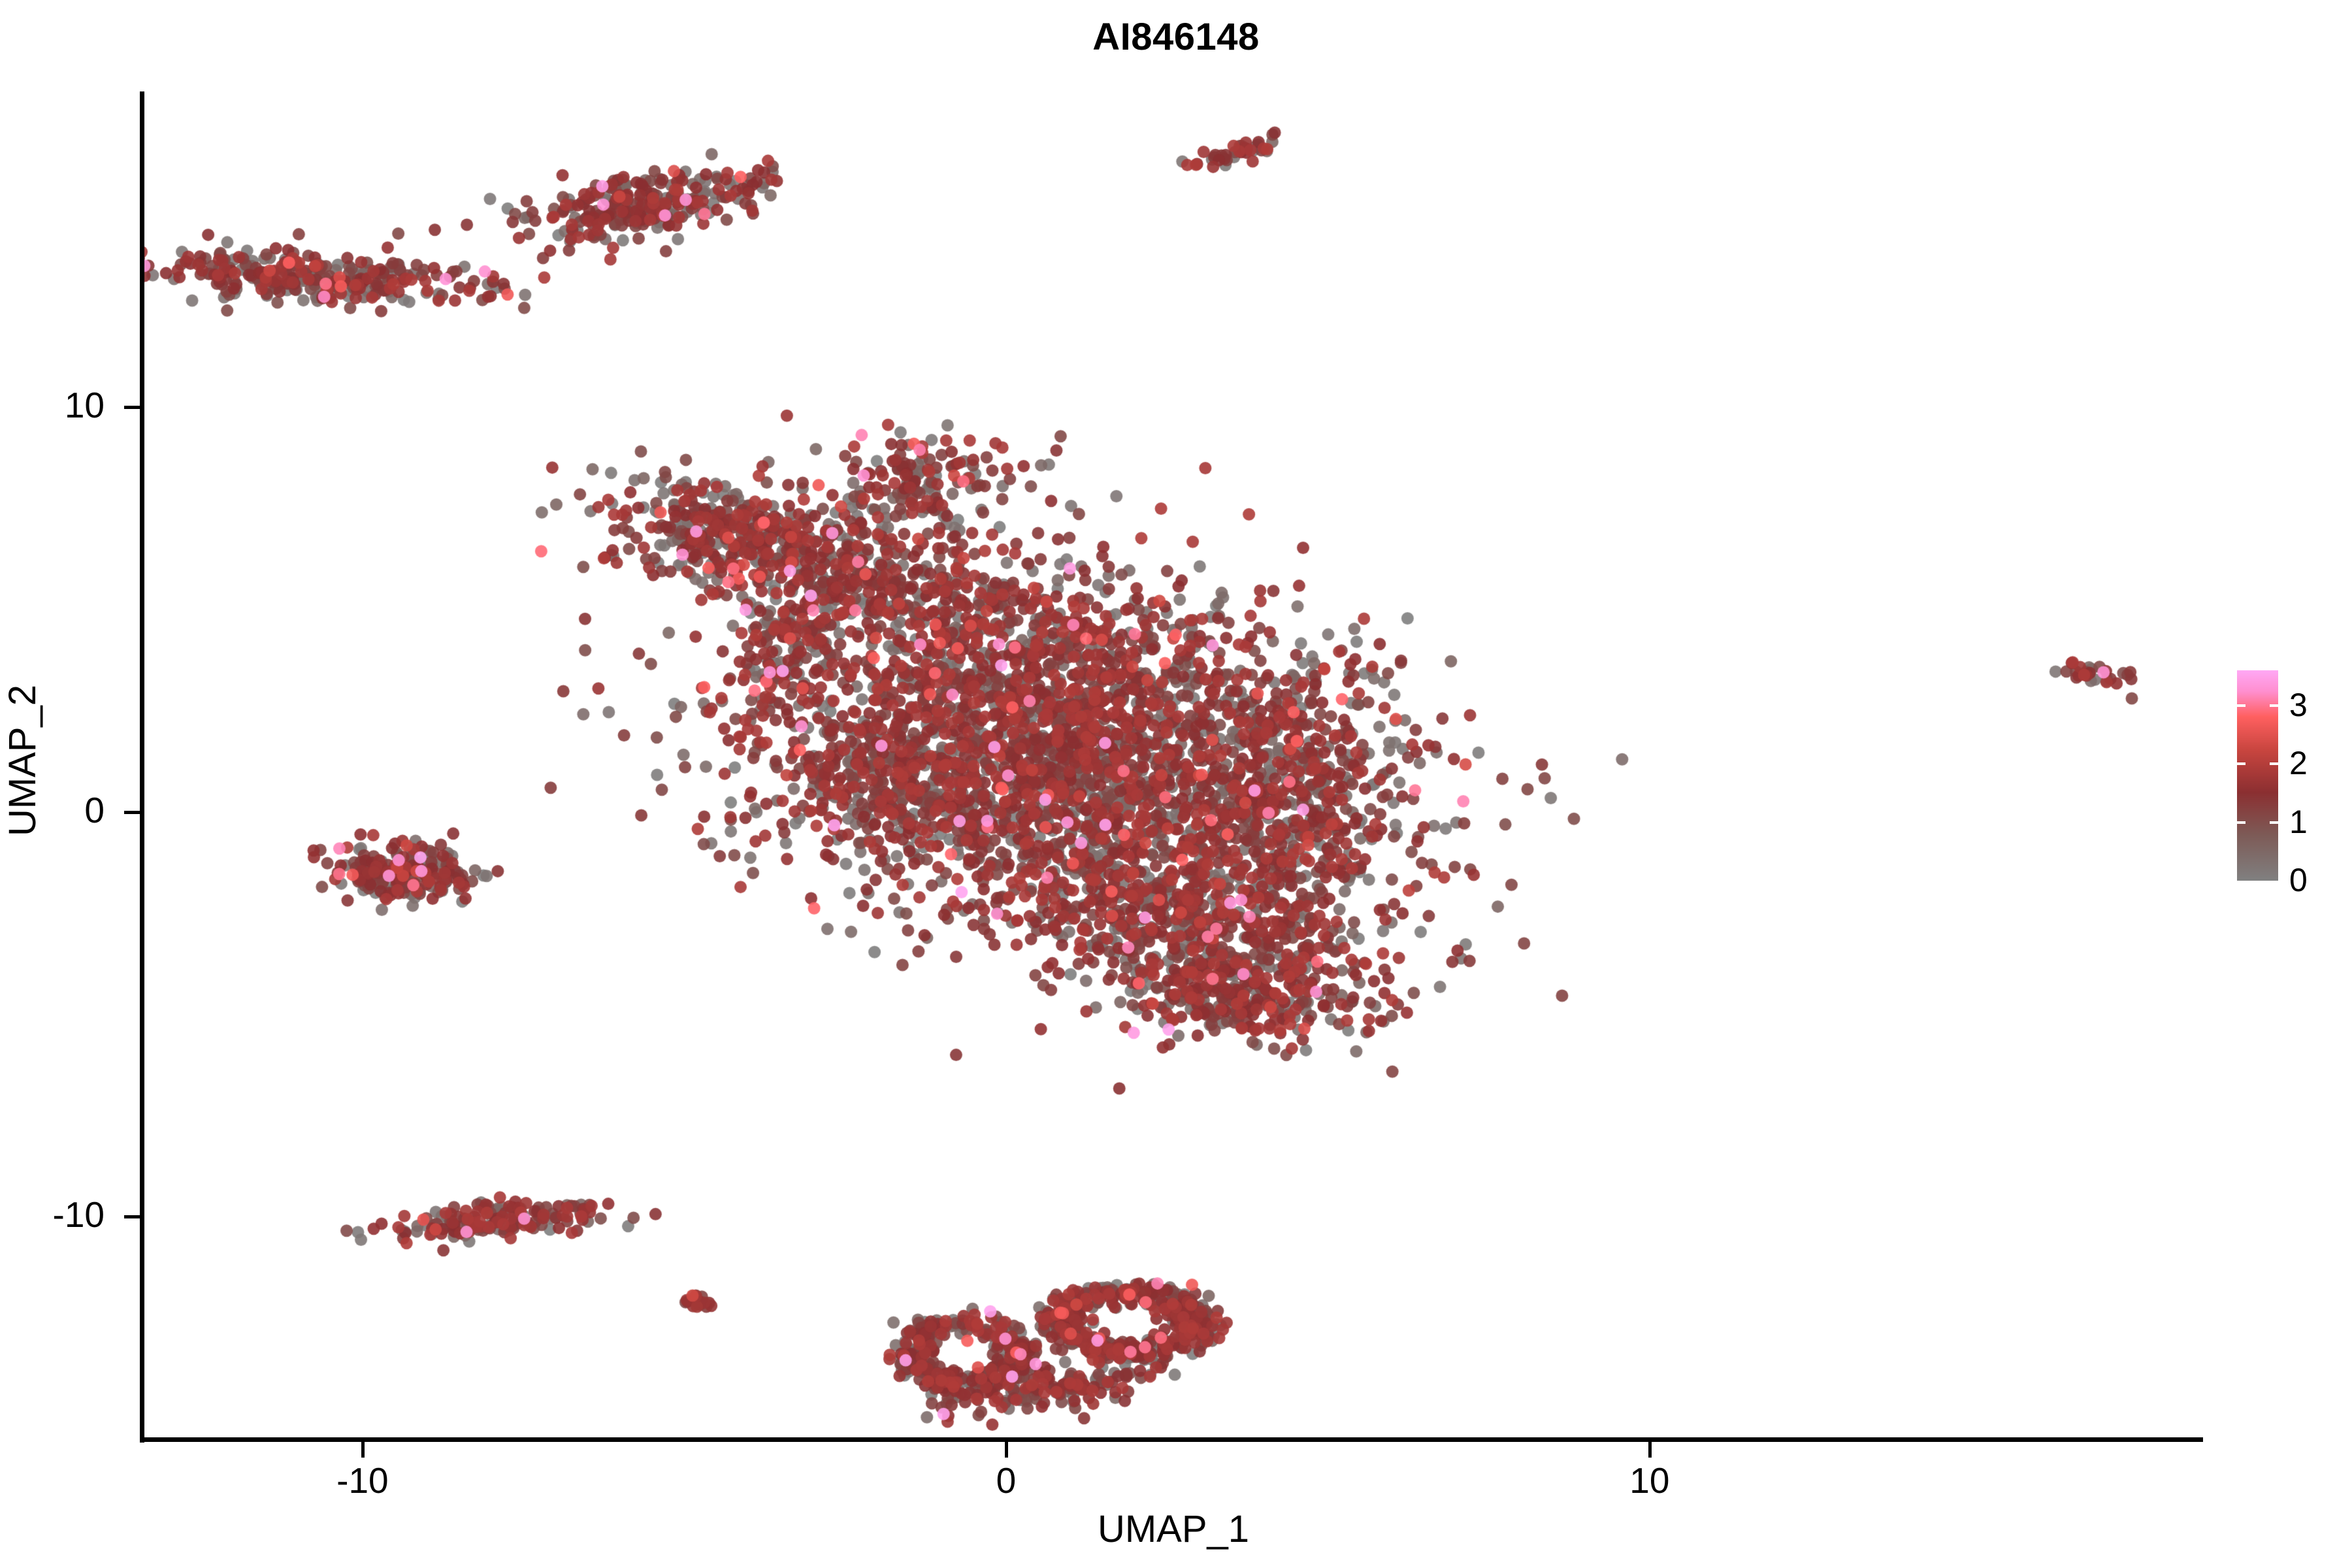  I want to click on legend-label: 0, so click(2298, 880).